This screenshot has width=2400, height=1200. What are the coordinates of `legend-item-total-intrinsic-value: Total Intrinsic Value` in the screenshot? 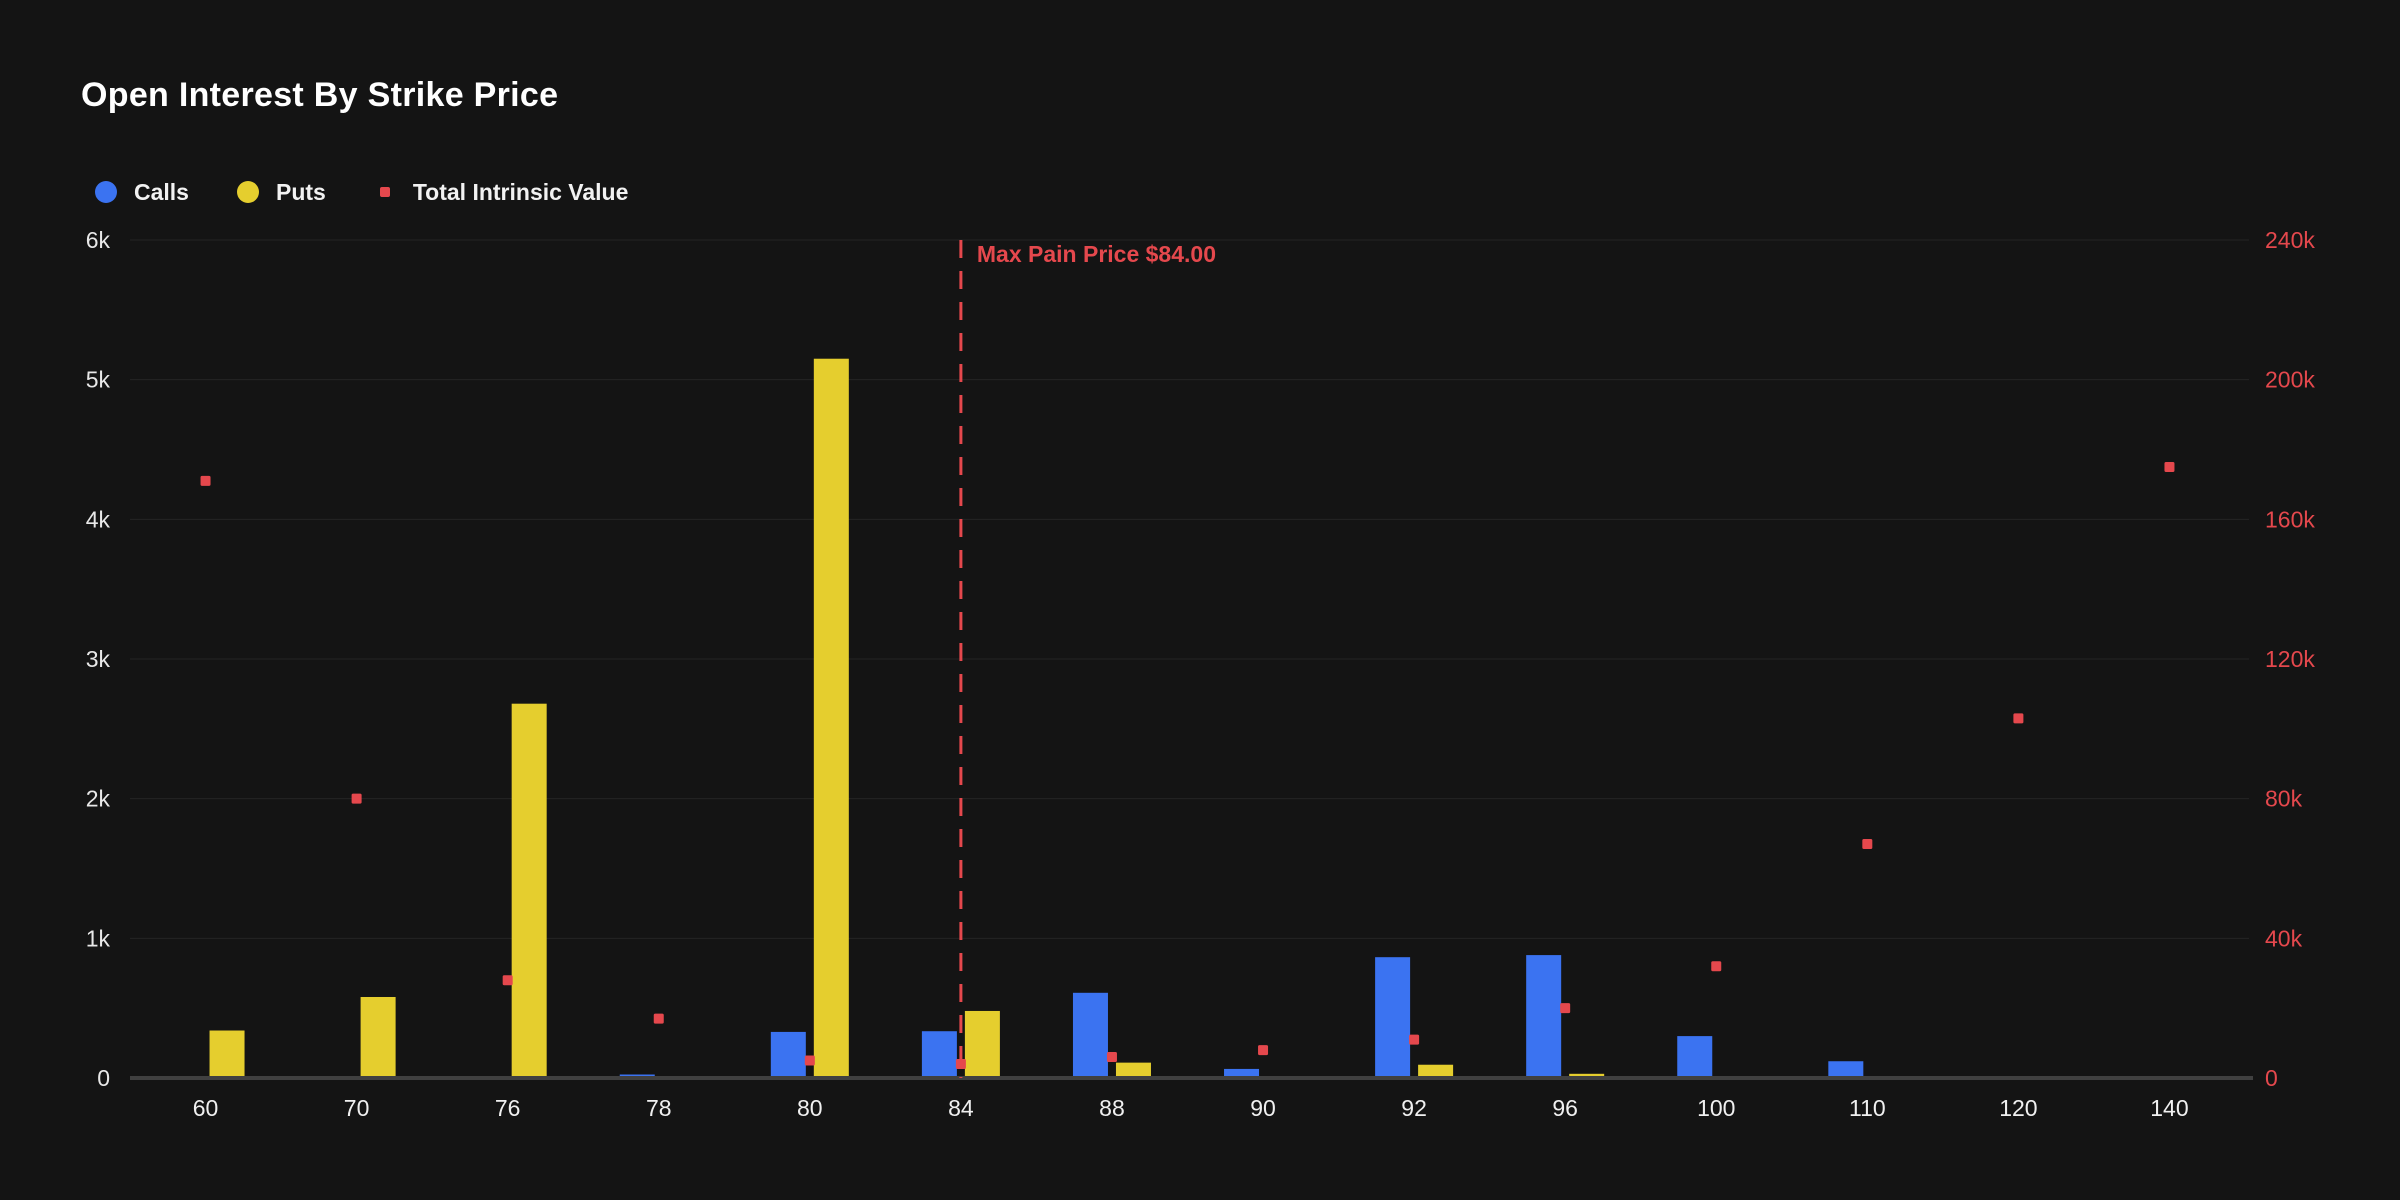 It's located at (501, 192).